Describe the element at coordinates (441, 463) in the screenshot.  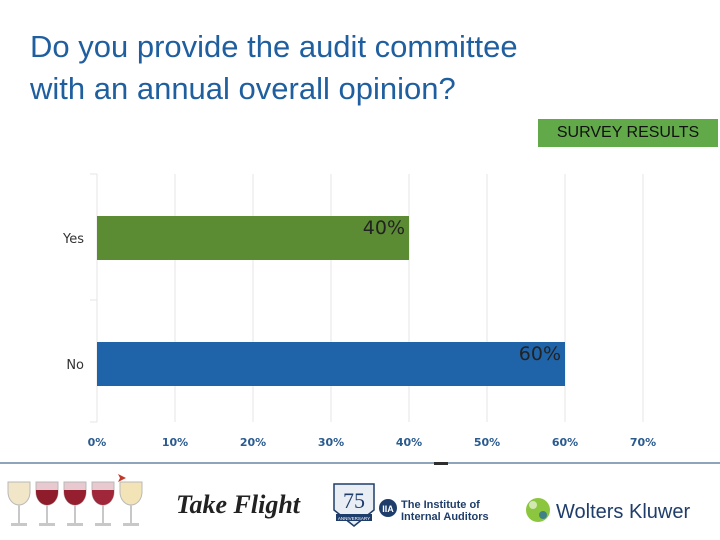
I see `footer-divider-accent` at that location.